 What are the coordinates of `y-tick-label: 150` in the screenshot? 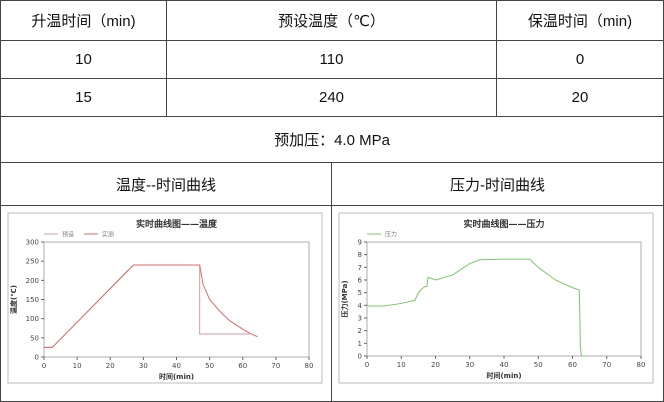 It's located at (32, 300).